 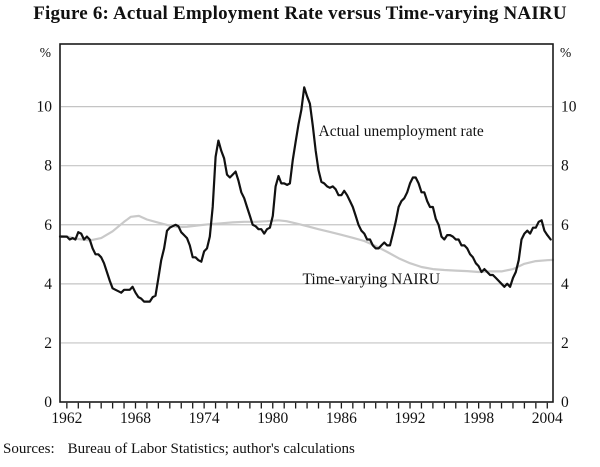 What do you see at coordinates (569, 107) in the screenshot?
I see `y-axis-tick-label-right: 10` at bounding box center [569, 107].